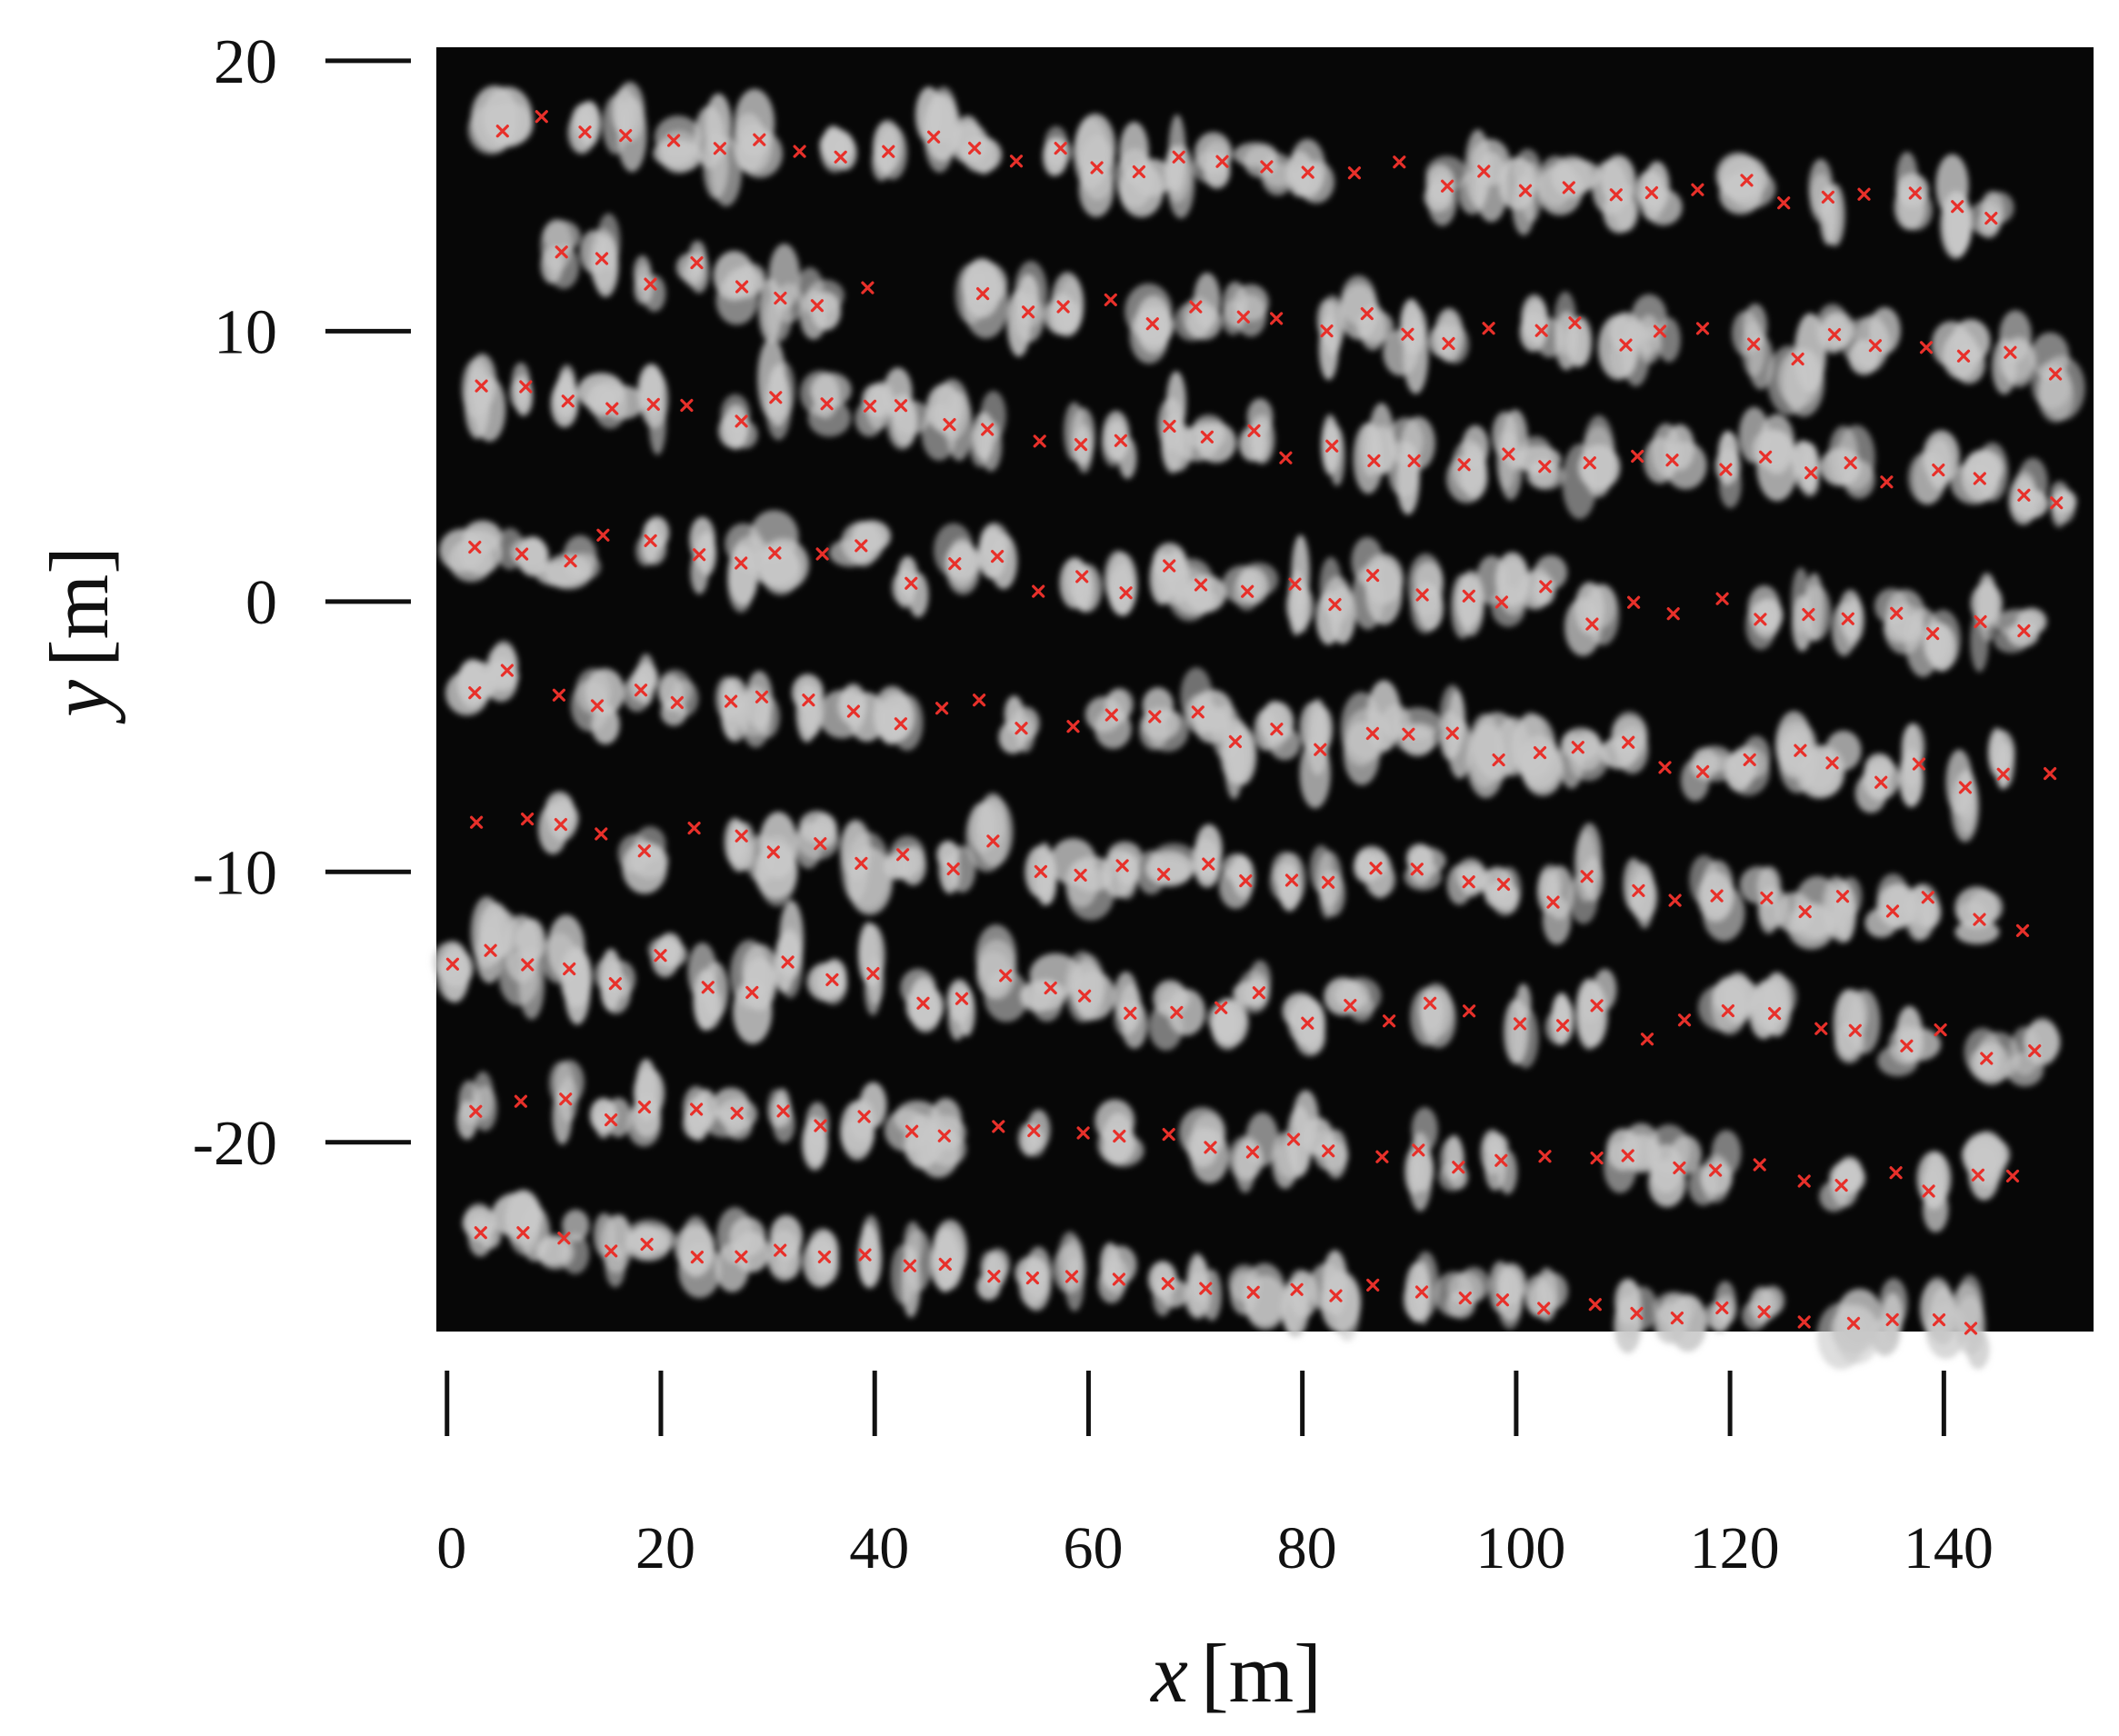 Image resolution: width=2119 pixels, height=1736 pixels. Describe the element at coordinates (1307, 1548) in the screenshot. I see `x-tick-label: 80` at that location.